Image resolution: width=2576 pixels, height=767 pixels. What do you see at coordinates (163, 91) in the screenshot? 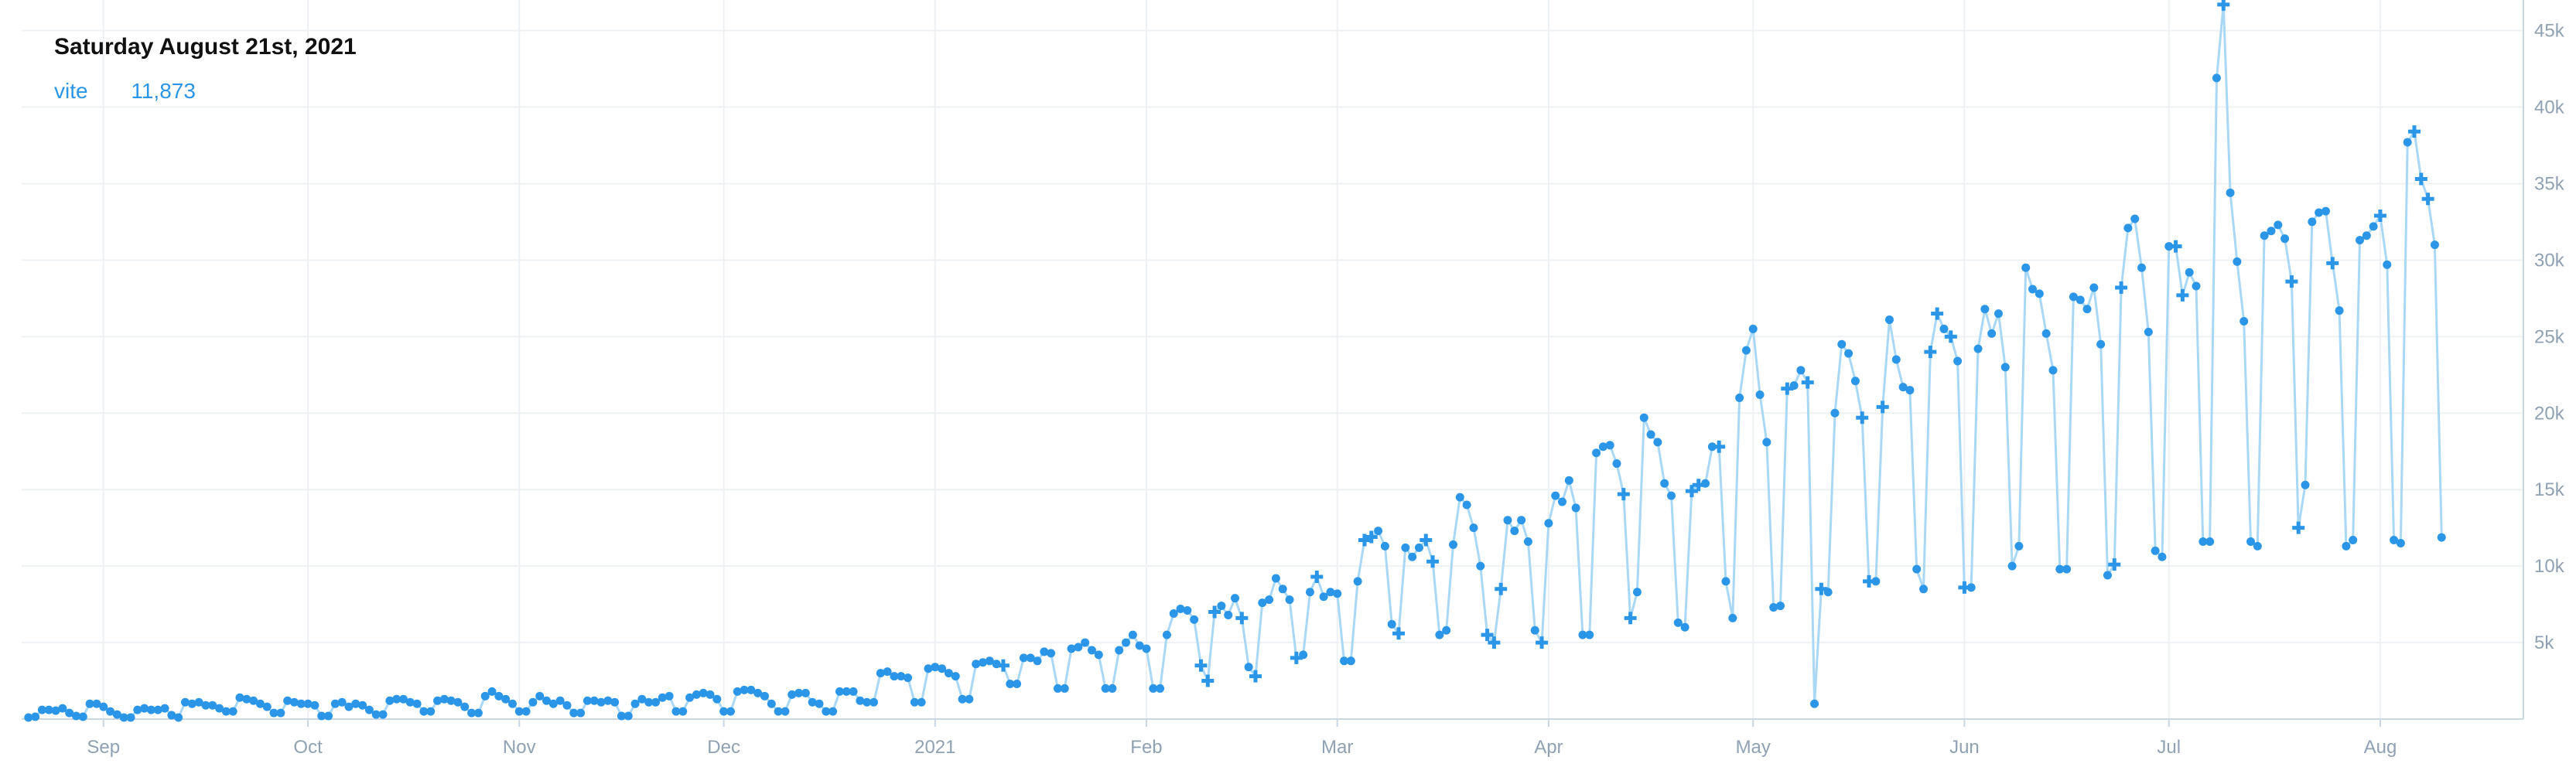
I see `tooltip-series-value: 11,873` at bounding box center [163, 91].